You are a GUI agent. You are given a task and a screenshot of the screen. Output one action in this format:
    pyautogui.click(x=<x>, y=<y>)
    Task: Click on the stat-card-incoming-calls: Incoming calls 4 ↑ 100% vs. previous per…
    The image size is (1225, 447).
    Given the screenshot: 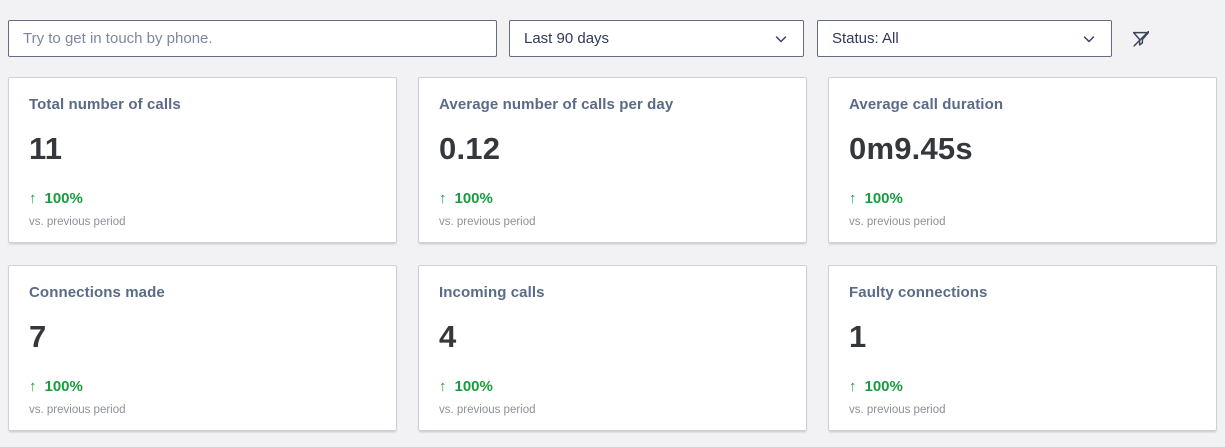 What is the action you would take?
    pyautogui.click(x=612, y=348)
    